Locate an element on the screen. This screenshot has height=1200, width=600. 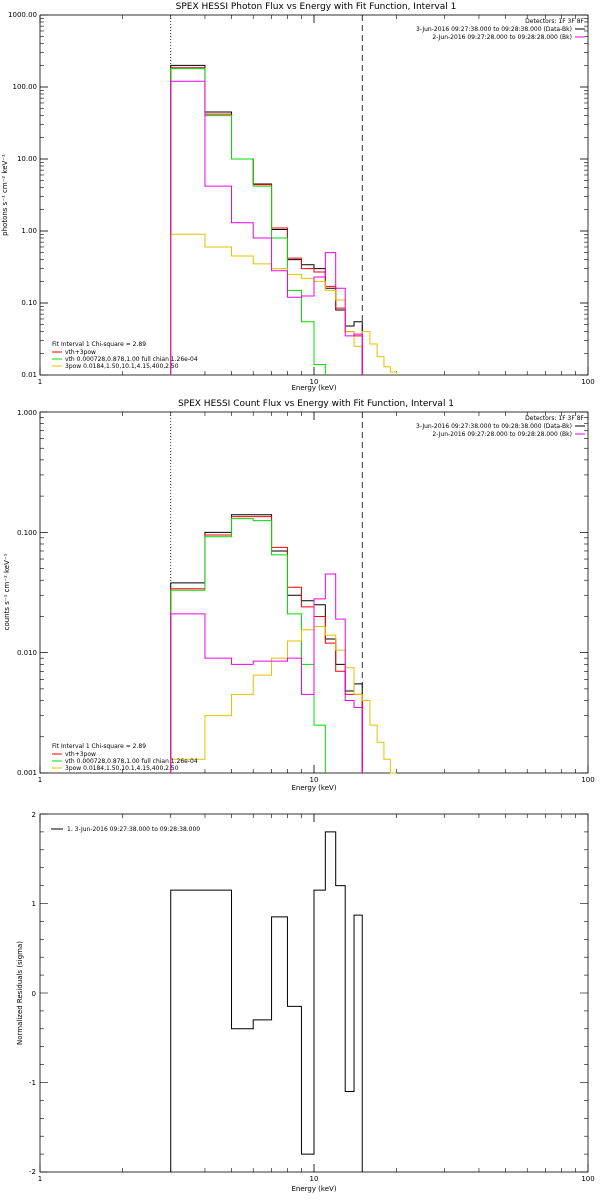
residuals-y-tick-label: 0 is located at coordinates (34, 994).